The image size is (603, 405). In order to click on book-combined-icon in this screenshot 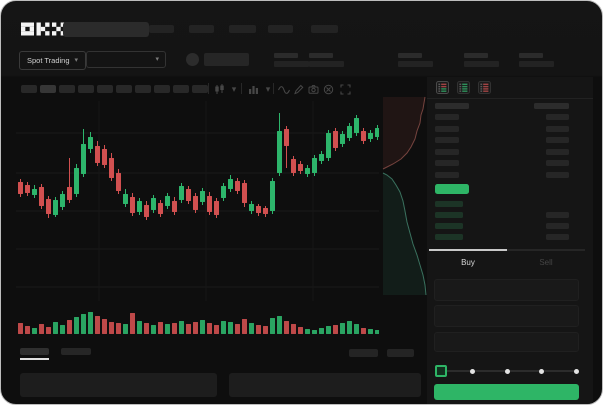, I will do `click(442, 87)`.